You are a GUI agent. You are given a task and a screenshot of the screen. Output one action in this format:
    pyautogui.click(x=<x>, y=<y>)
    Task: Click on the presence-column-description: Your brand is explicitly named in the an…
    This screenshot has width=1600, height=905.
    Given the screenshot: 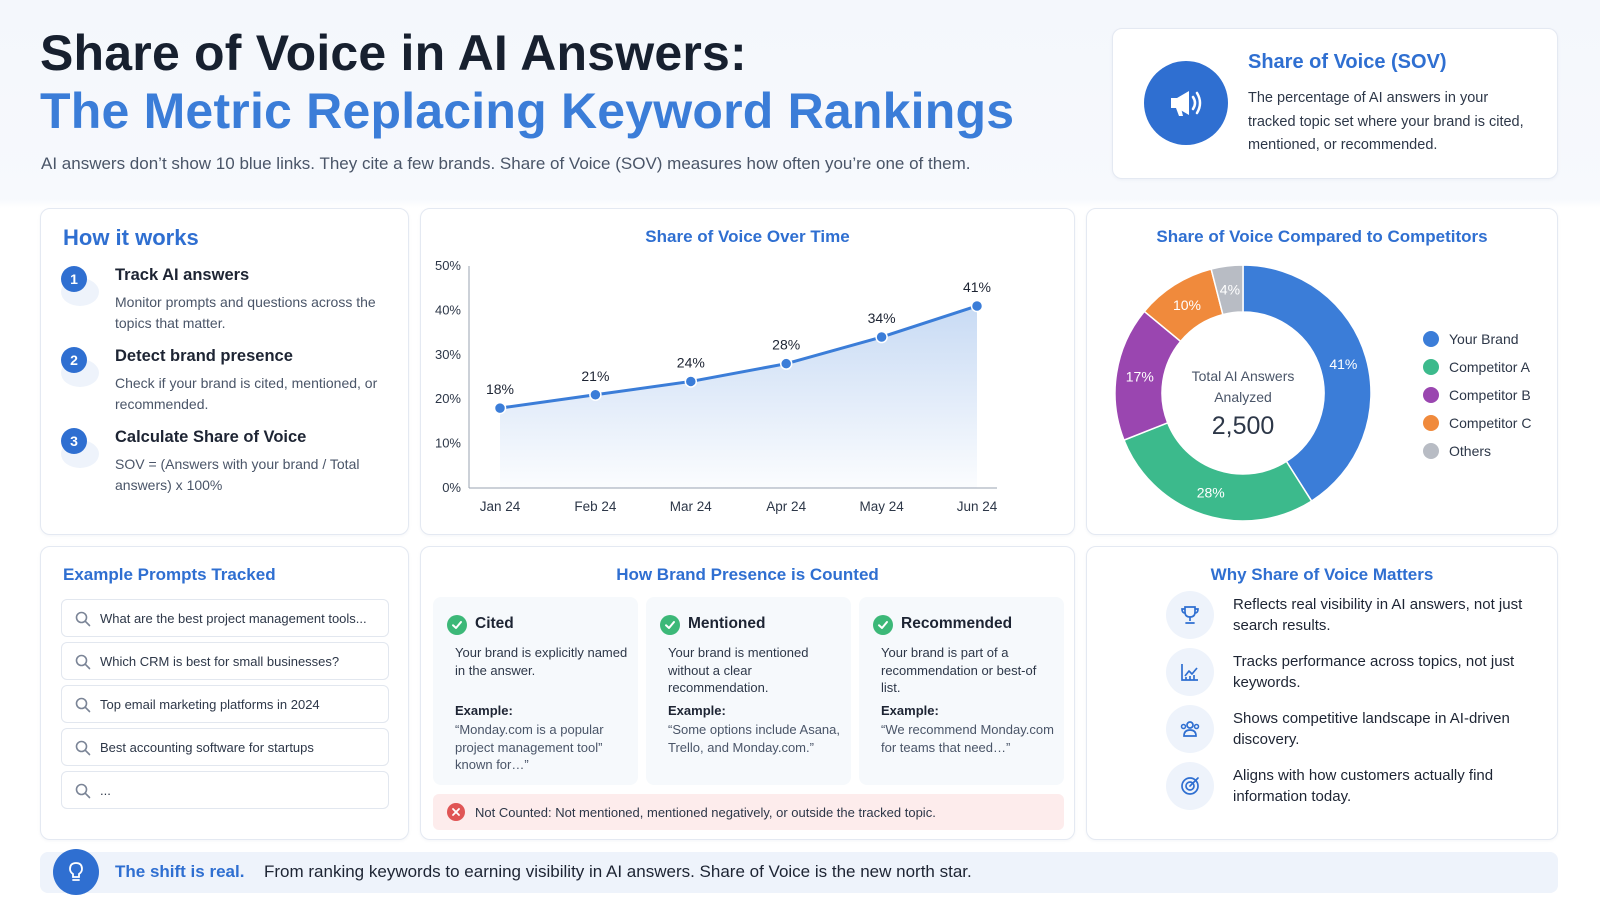 What is the action you would take?
    pyautogui.click(x=541, y=661)
    